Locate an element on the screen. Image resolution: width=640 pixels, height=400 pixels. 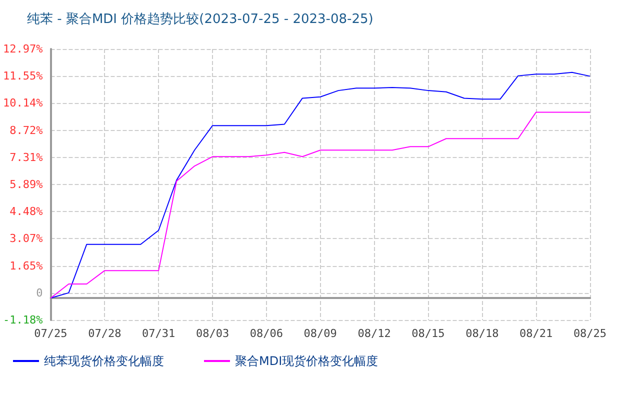
x-tick-label: 08/12 is located at coordinates (374, 333).